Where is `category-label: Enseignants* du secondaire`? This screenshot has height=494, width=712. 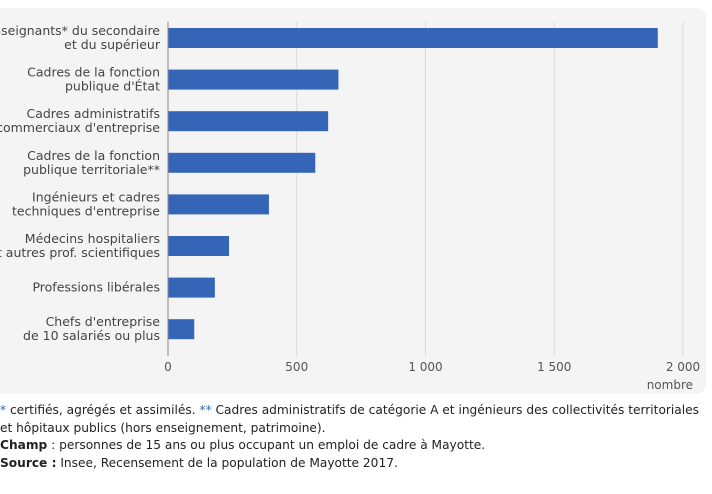 category-label: Enseignants* du secondaire is located at coordinates (80, 30).